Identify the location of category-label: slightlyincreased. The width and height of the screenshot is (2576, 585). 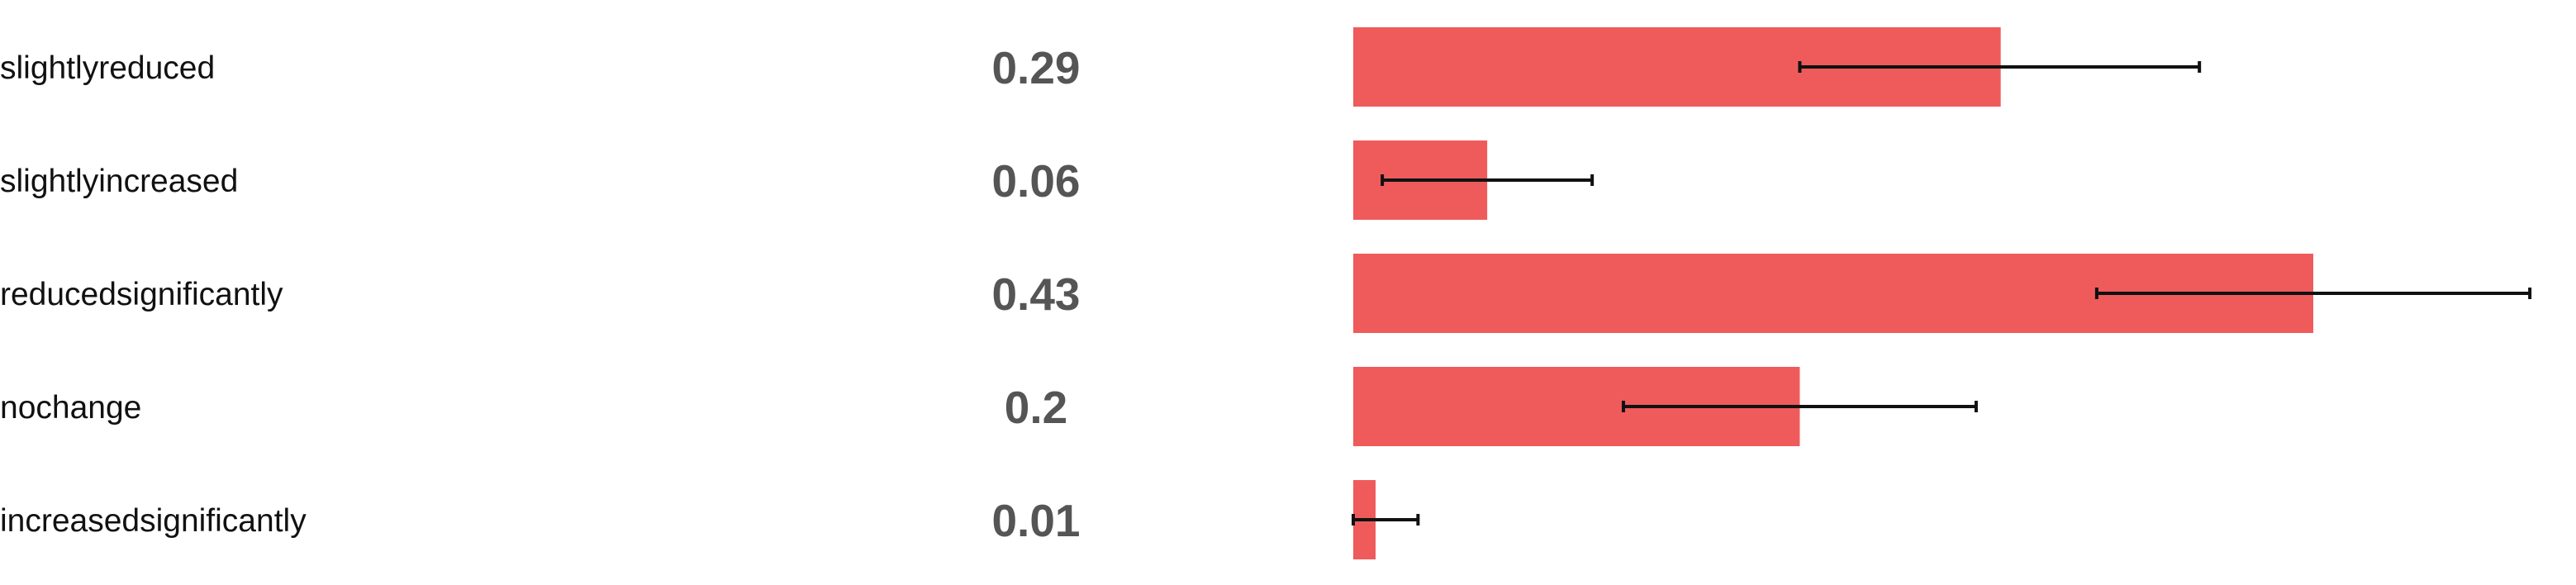
(119, 181).